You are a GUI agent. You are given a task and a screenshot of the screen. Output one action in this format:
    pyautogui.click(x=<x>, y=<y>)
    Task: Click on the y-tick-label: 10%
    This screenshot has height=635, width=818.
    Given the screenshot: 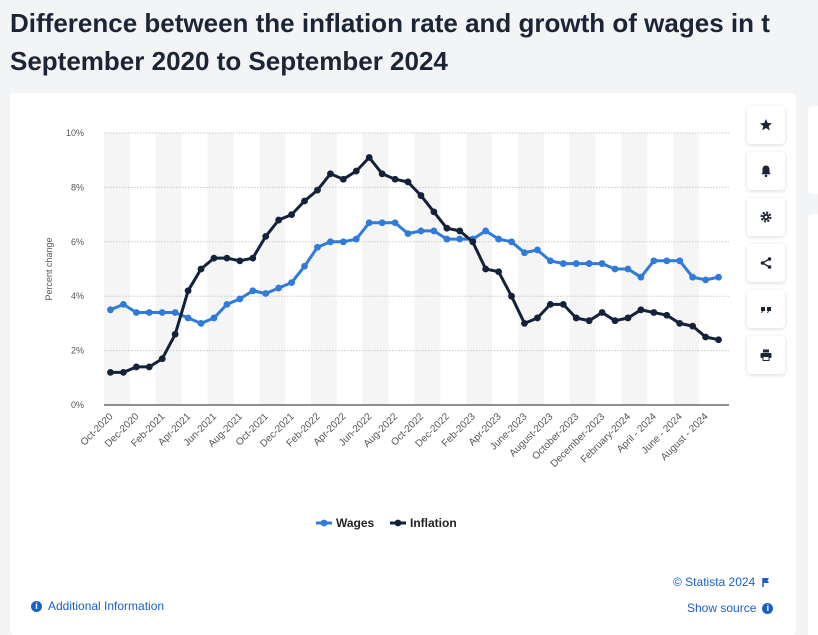 What is the action you would take?
    pyautogui.click(x=75, y=133)
    